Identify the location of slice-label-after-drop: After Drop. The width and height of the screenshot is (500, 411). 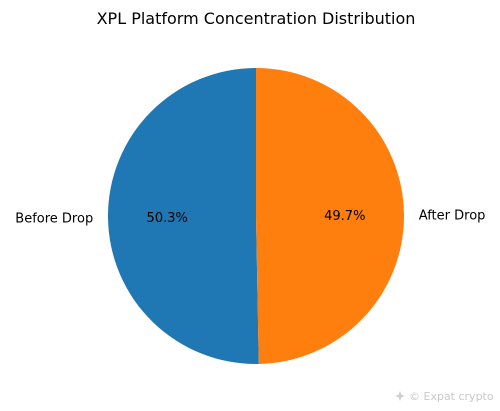
(452, 215).